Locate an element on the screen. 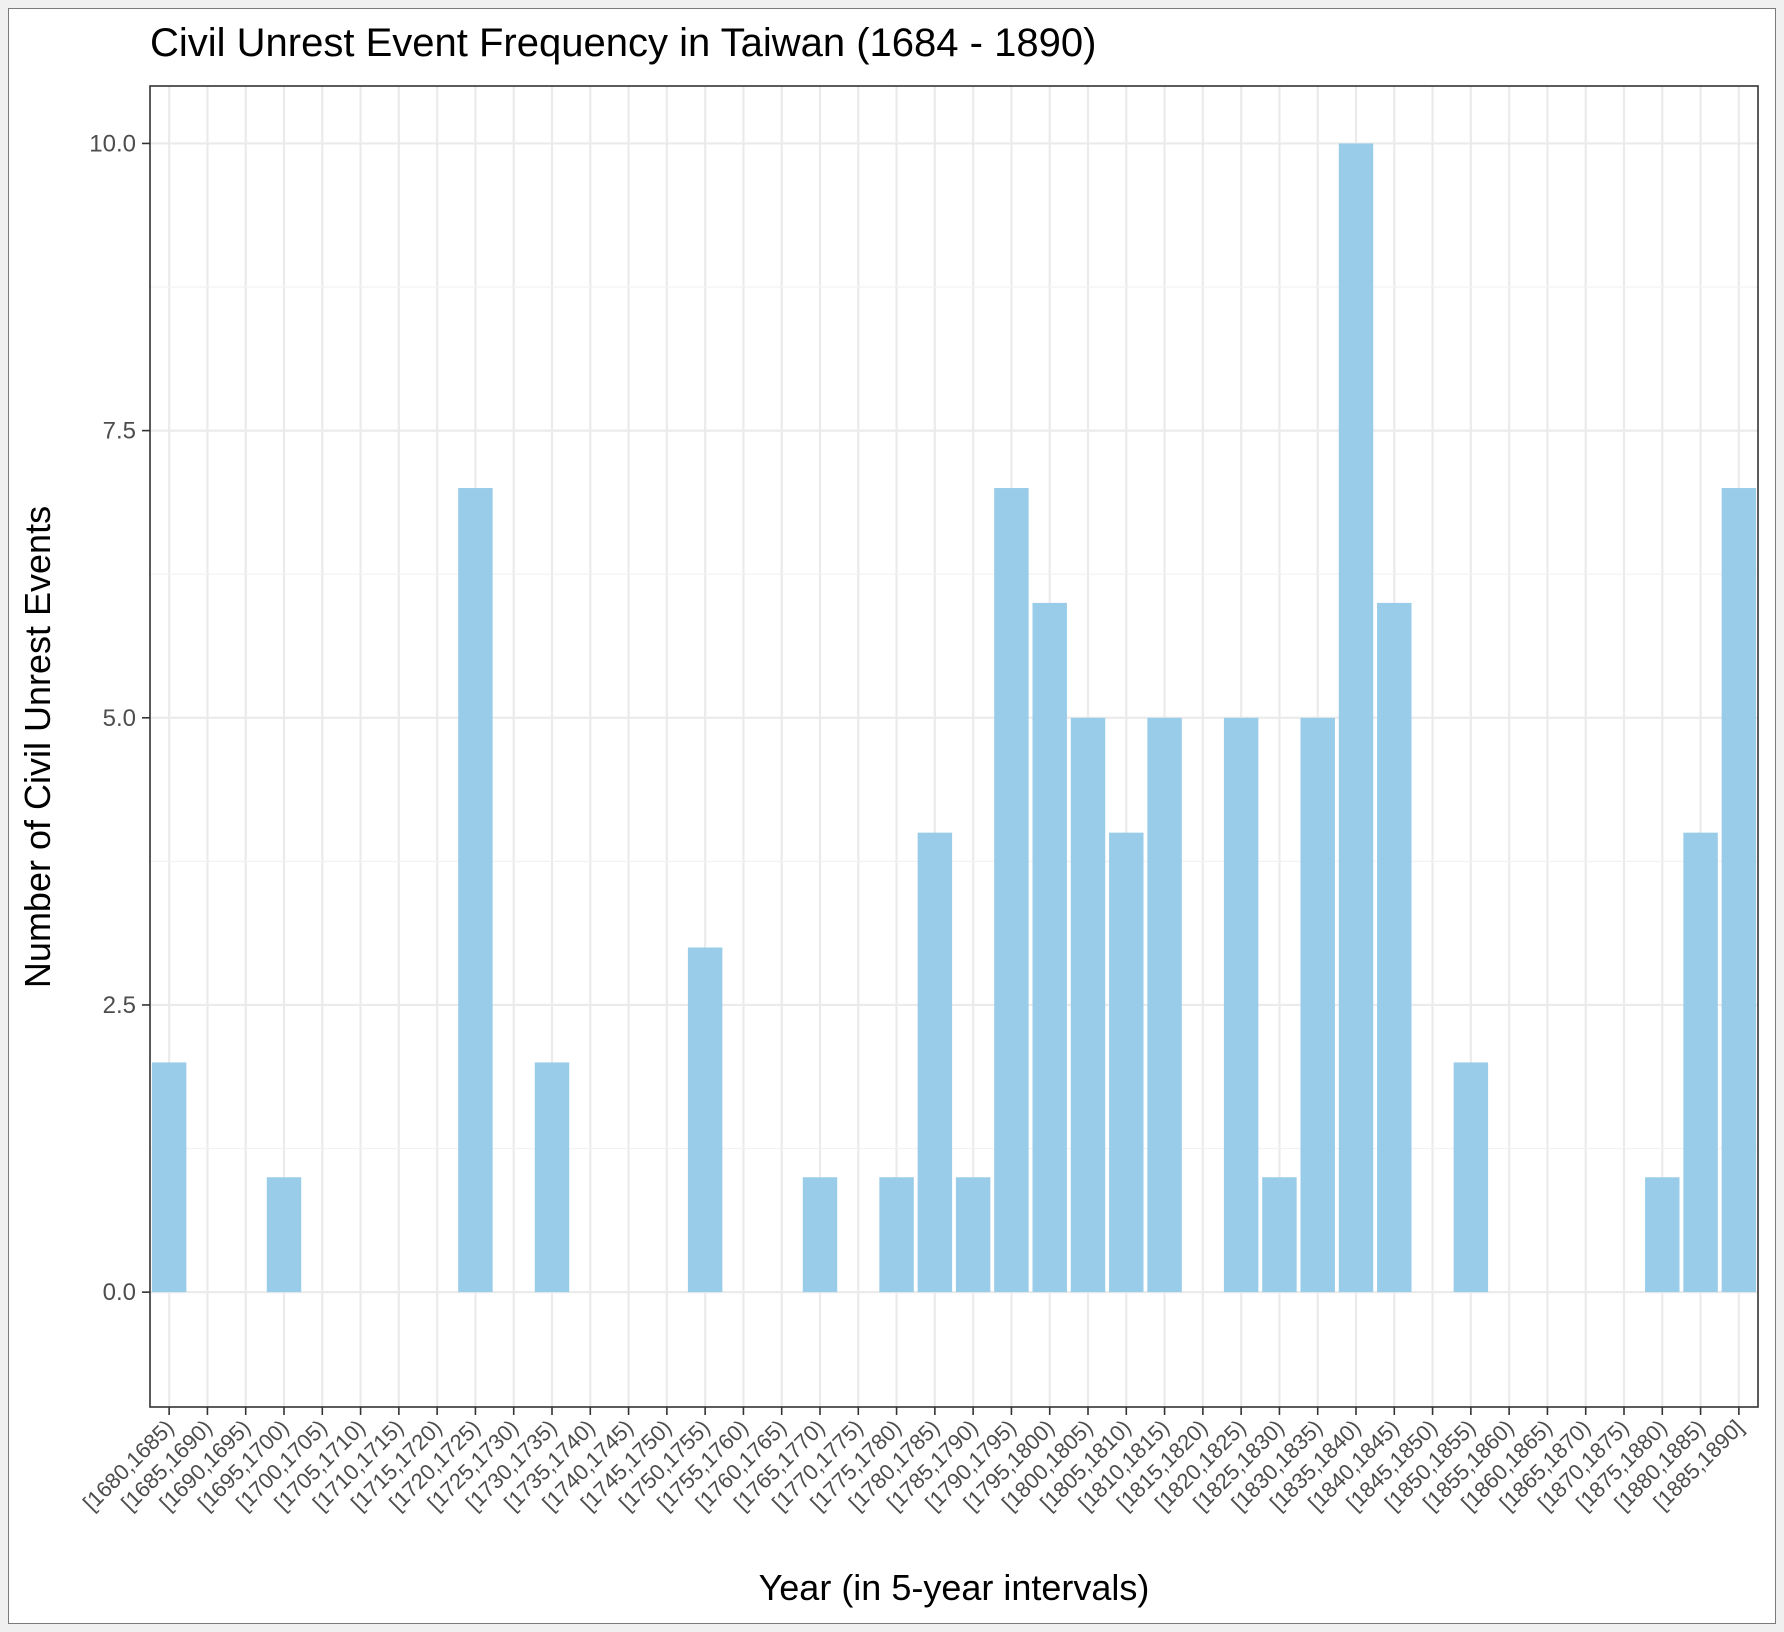  y-axis-title: Number of Civil Unrest Events is located at coordinates (37, 747).